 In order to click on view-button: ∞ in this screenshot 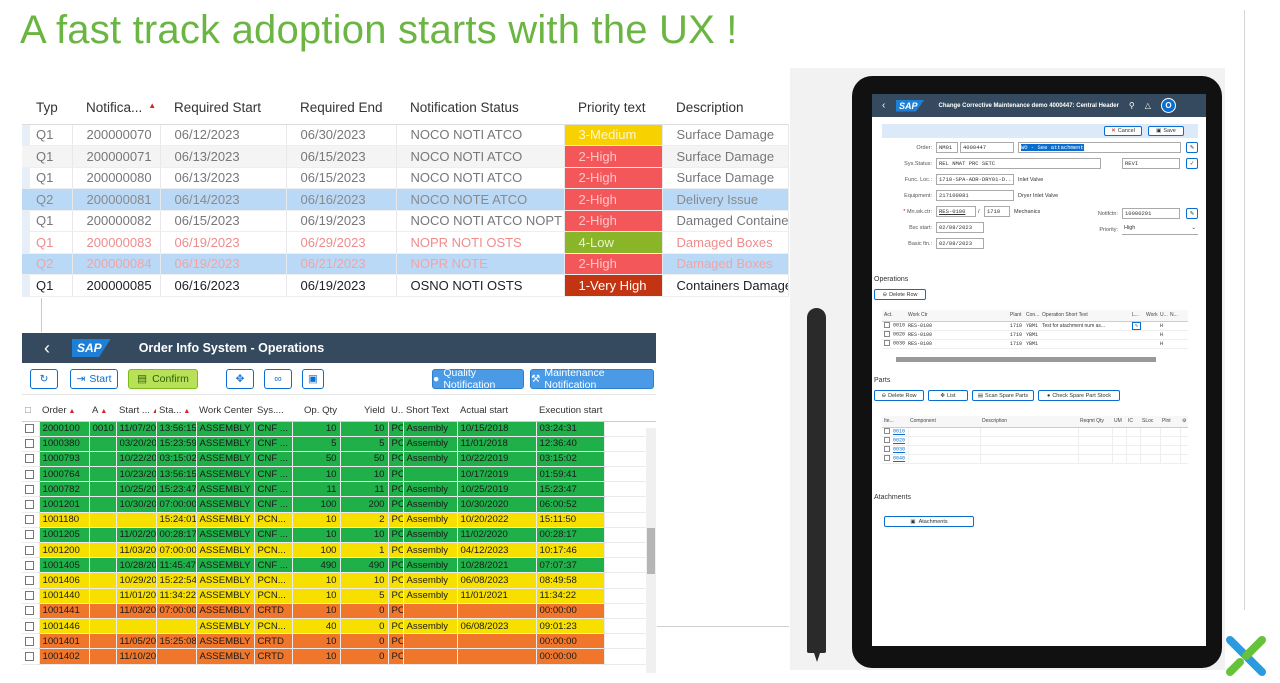, I will do `click(278, 379)`.